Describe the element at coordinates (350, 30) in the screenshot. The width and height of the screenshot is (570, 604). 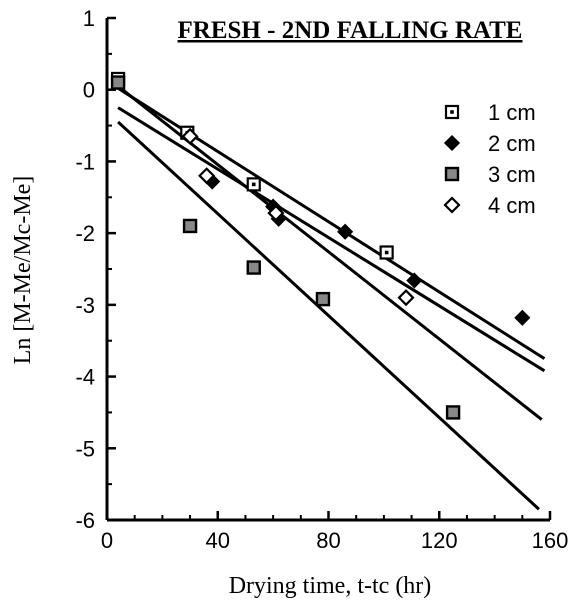
I see `chart-title: FRESH - 2ND FALLING RATE` at that location.